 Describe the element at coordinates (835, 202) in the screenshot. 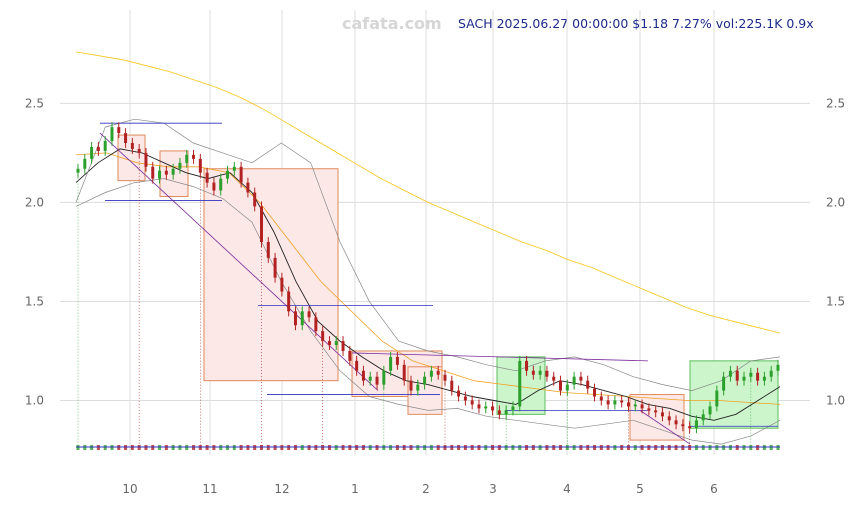

I see `y-tick-right: 2.0` at that location.